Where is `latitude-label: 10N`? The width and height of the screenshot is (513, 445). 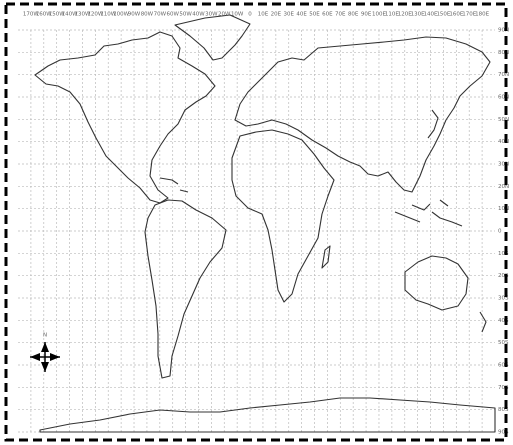
latitude-label: 10N is located at coordinates (503, 209).